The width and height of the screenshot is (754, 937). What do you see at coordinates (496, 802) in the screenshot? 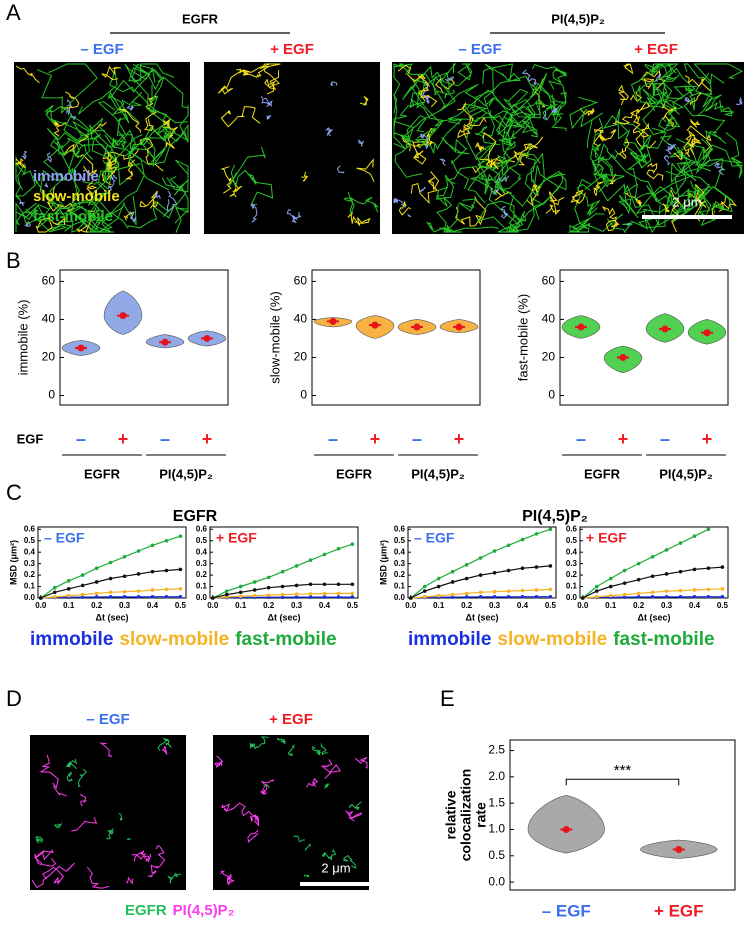
I see `y-tick-label: 1.5` at bounding box center [496, 802].